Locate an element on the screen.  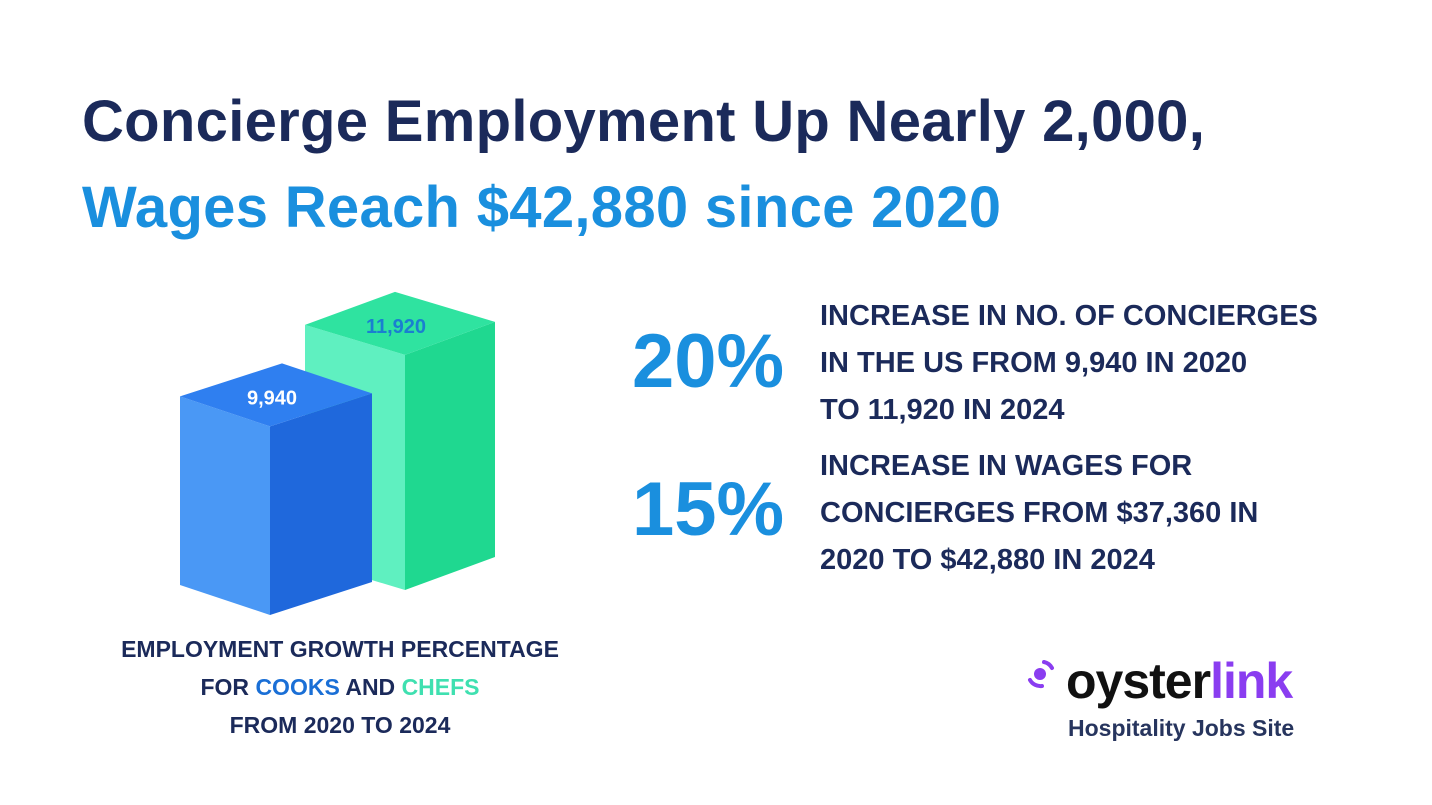
caption-line-3: FROM 2020 TO 2024 is located at coordinates (340, 725).